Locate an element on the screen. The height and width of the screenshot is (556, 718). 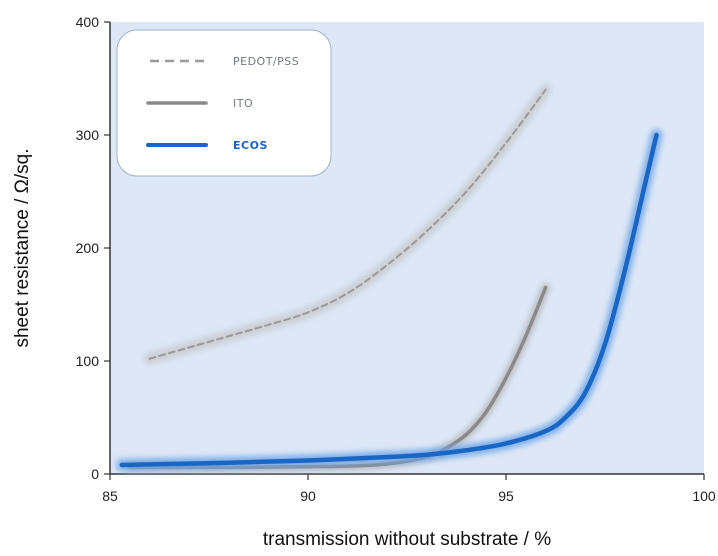
legend-label-ito: ITO is located at coordinates (243, 103).